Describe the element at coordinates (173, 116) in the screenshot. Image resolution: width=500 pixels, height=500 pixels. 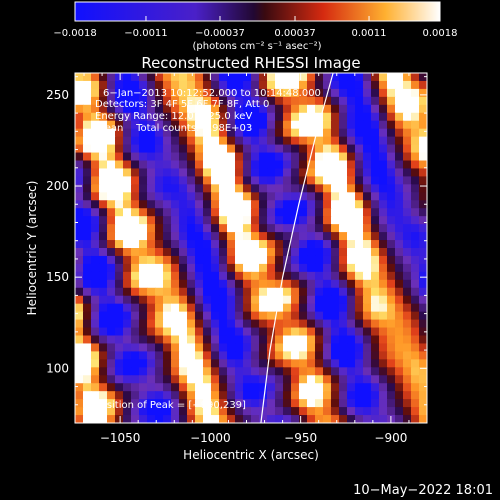
I see `energy-range-text: Energy Range: 12.0 − 25.0 keV` at that location.